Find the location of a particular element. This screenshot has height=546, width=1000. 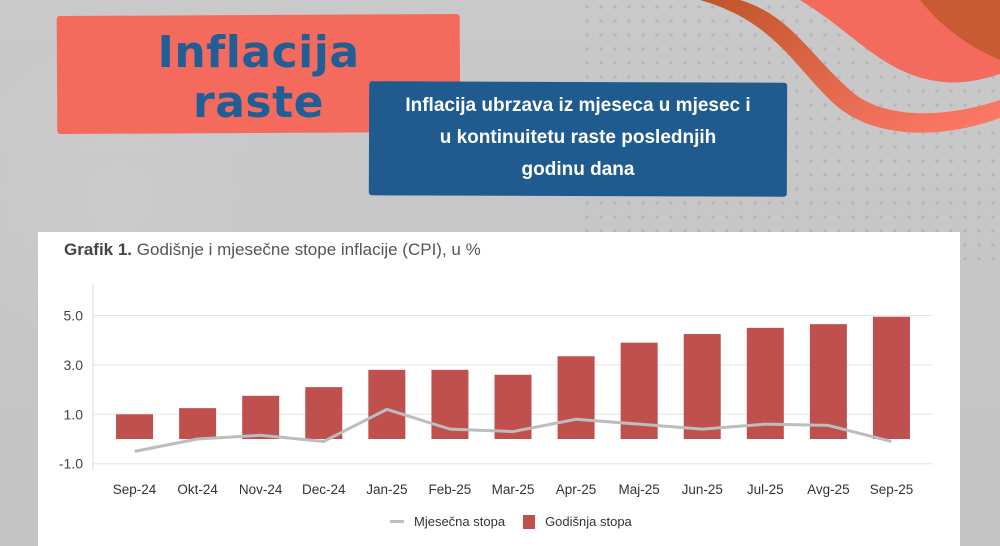

legend-label-annual: Godišnja stopa is located at coordinates (588, 521).